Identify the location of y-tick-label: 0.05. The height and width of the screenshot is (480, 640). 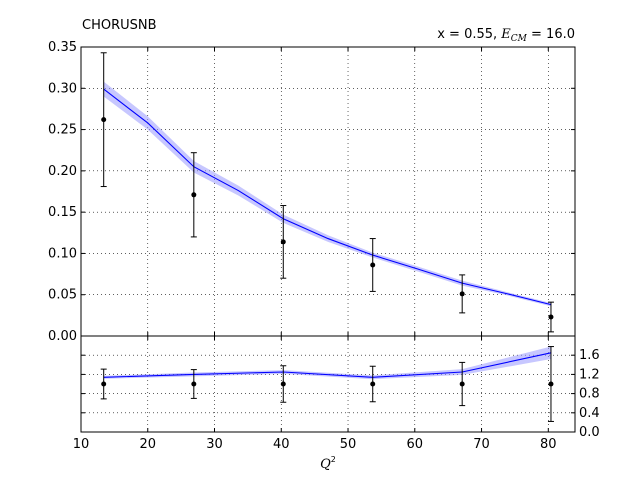
(62, 295).